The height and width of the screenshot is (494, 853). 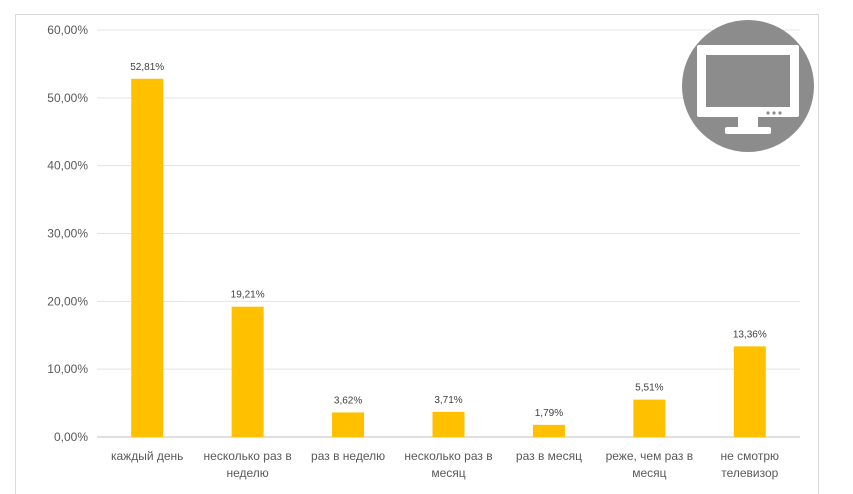 What do you see at coordinates (348, 456) in the screenshot?
I see `category-label: раз в неделю` at bounding box center [348, 456].